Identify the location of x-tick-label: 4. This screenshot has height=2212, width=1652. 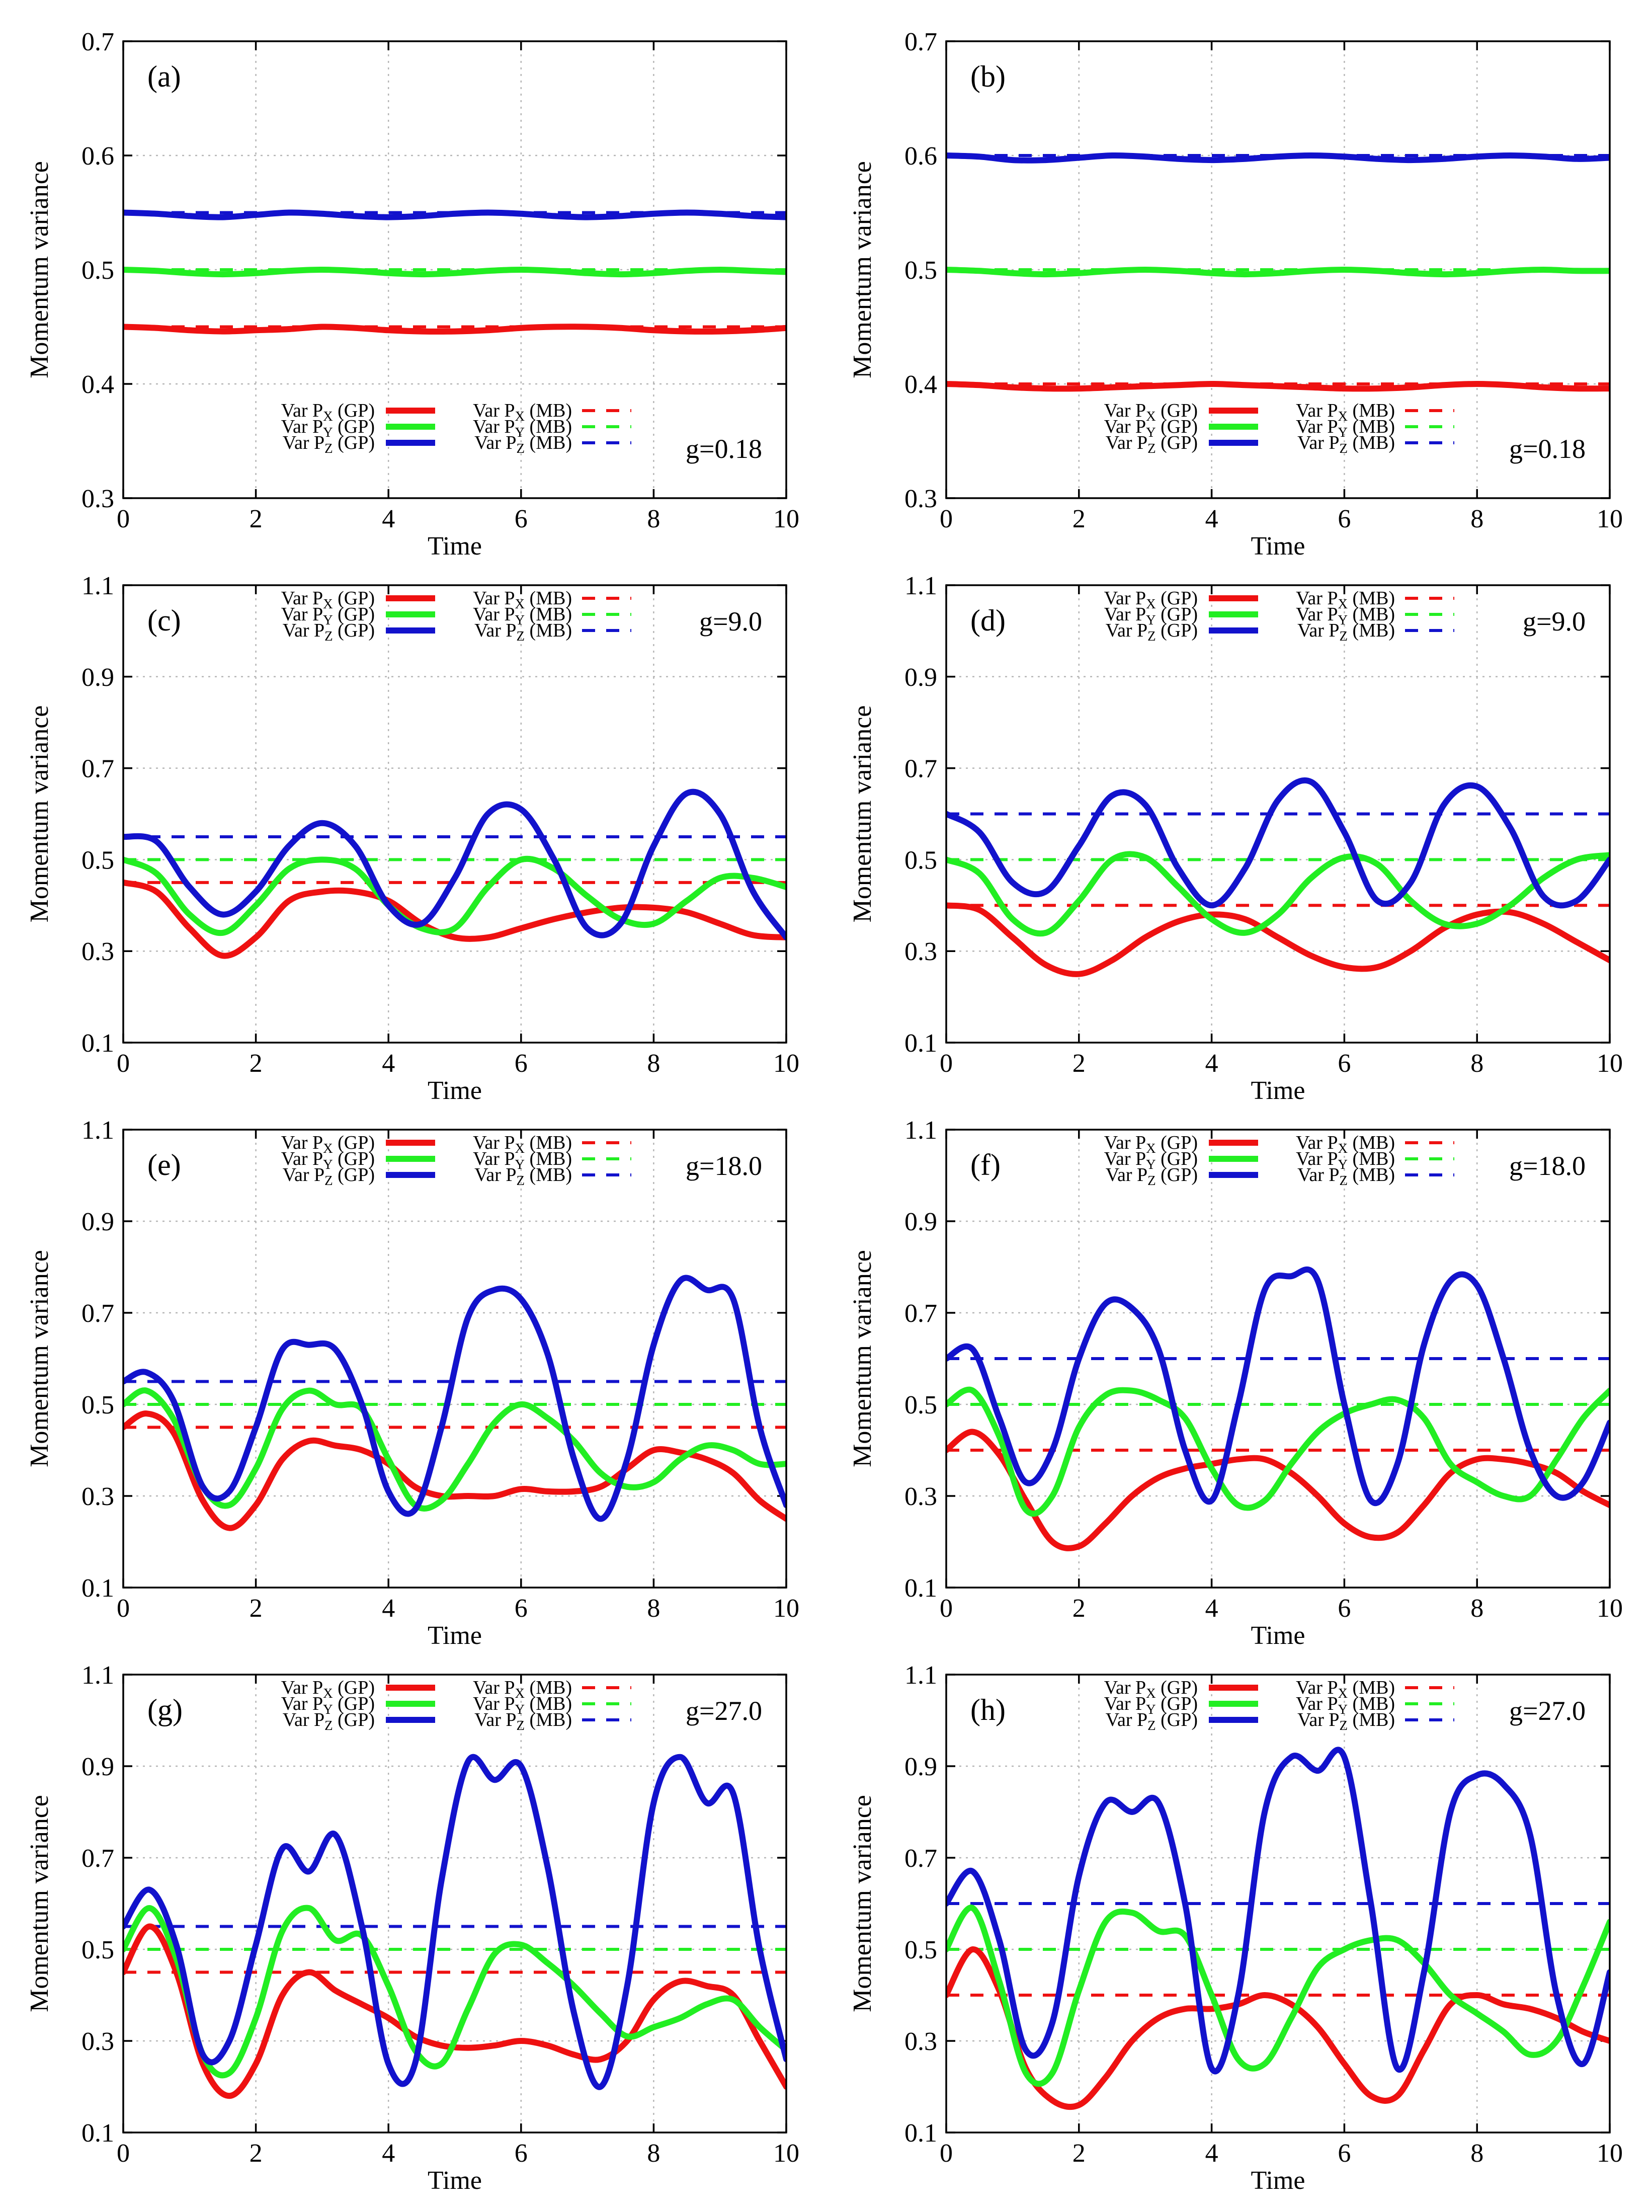
(1211, 1063).